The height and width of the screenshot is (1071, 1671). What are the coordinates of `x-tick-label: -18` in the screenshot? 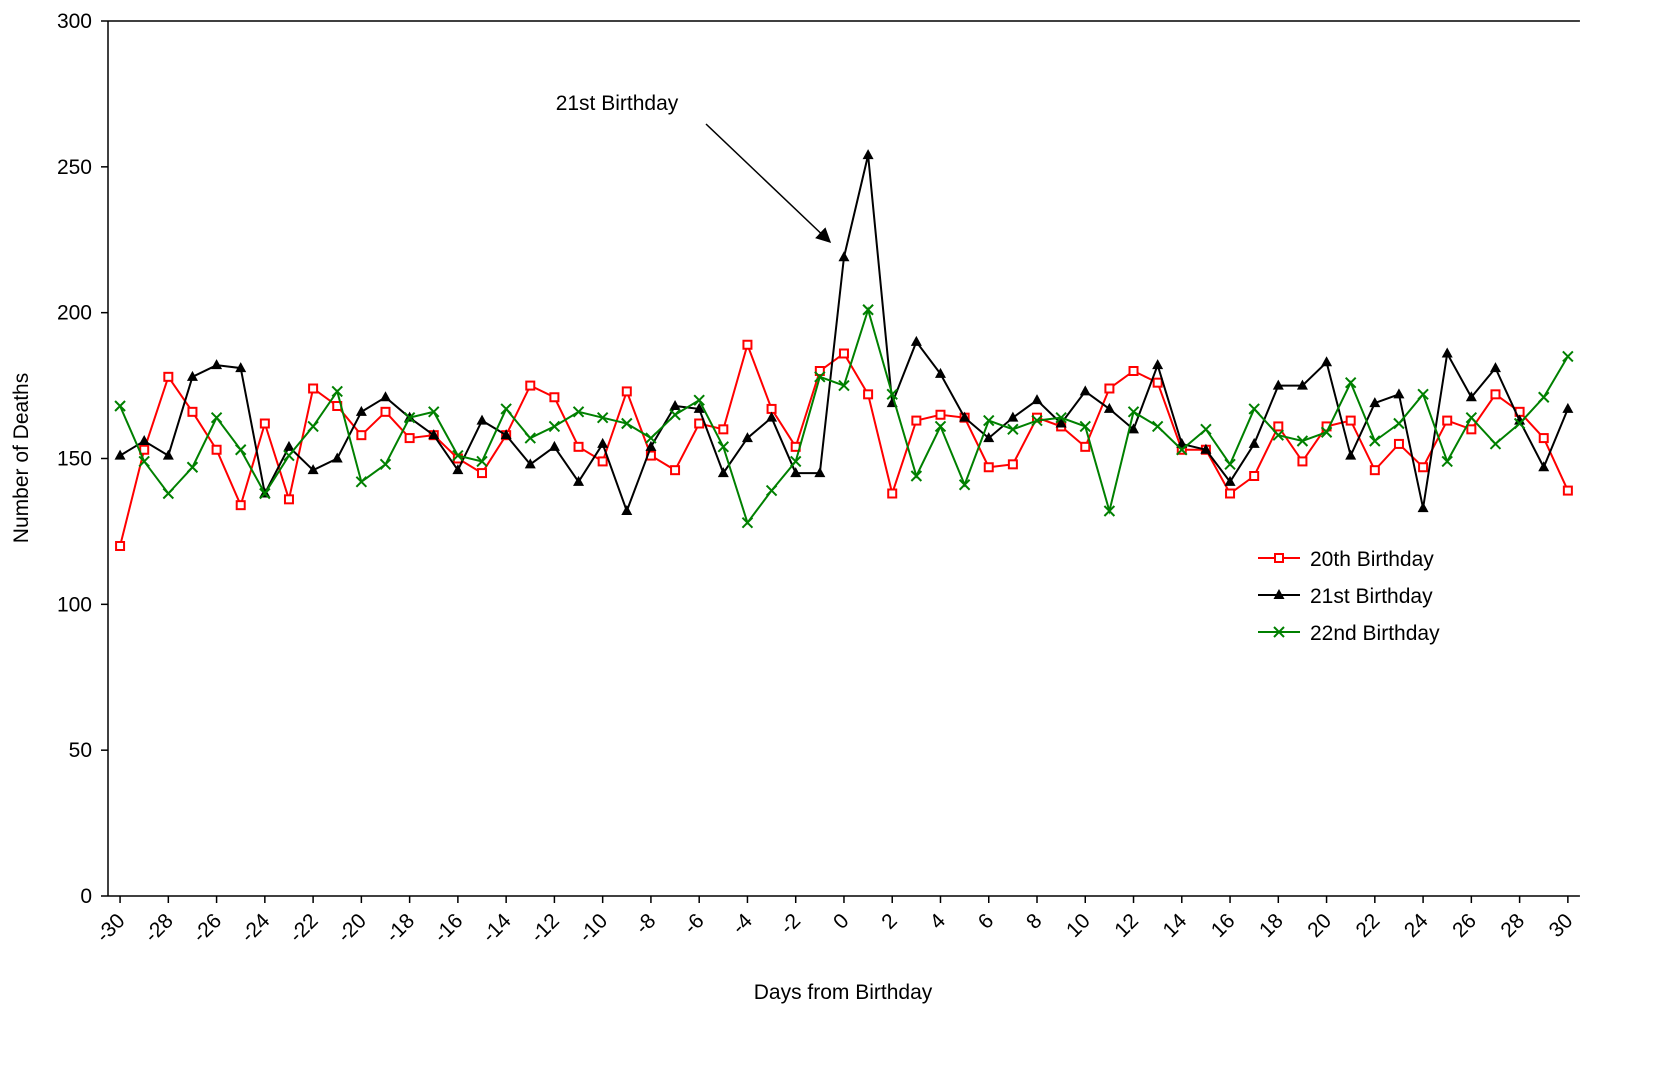 It's located at (400, 928).